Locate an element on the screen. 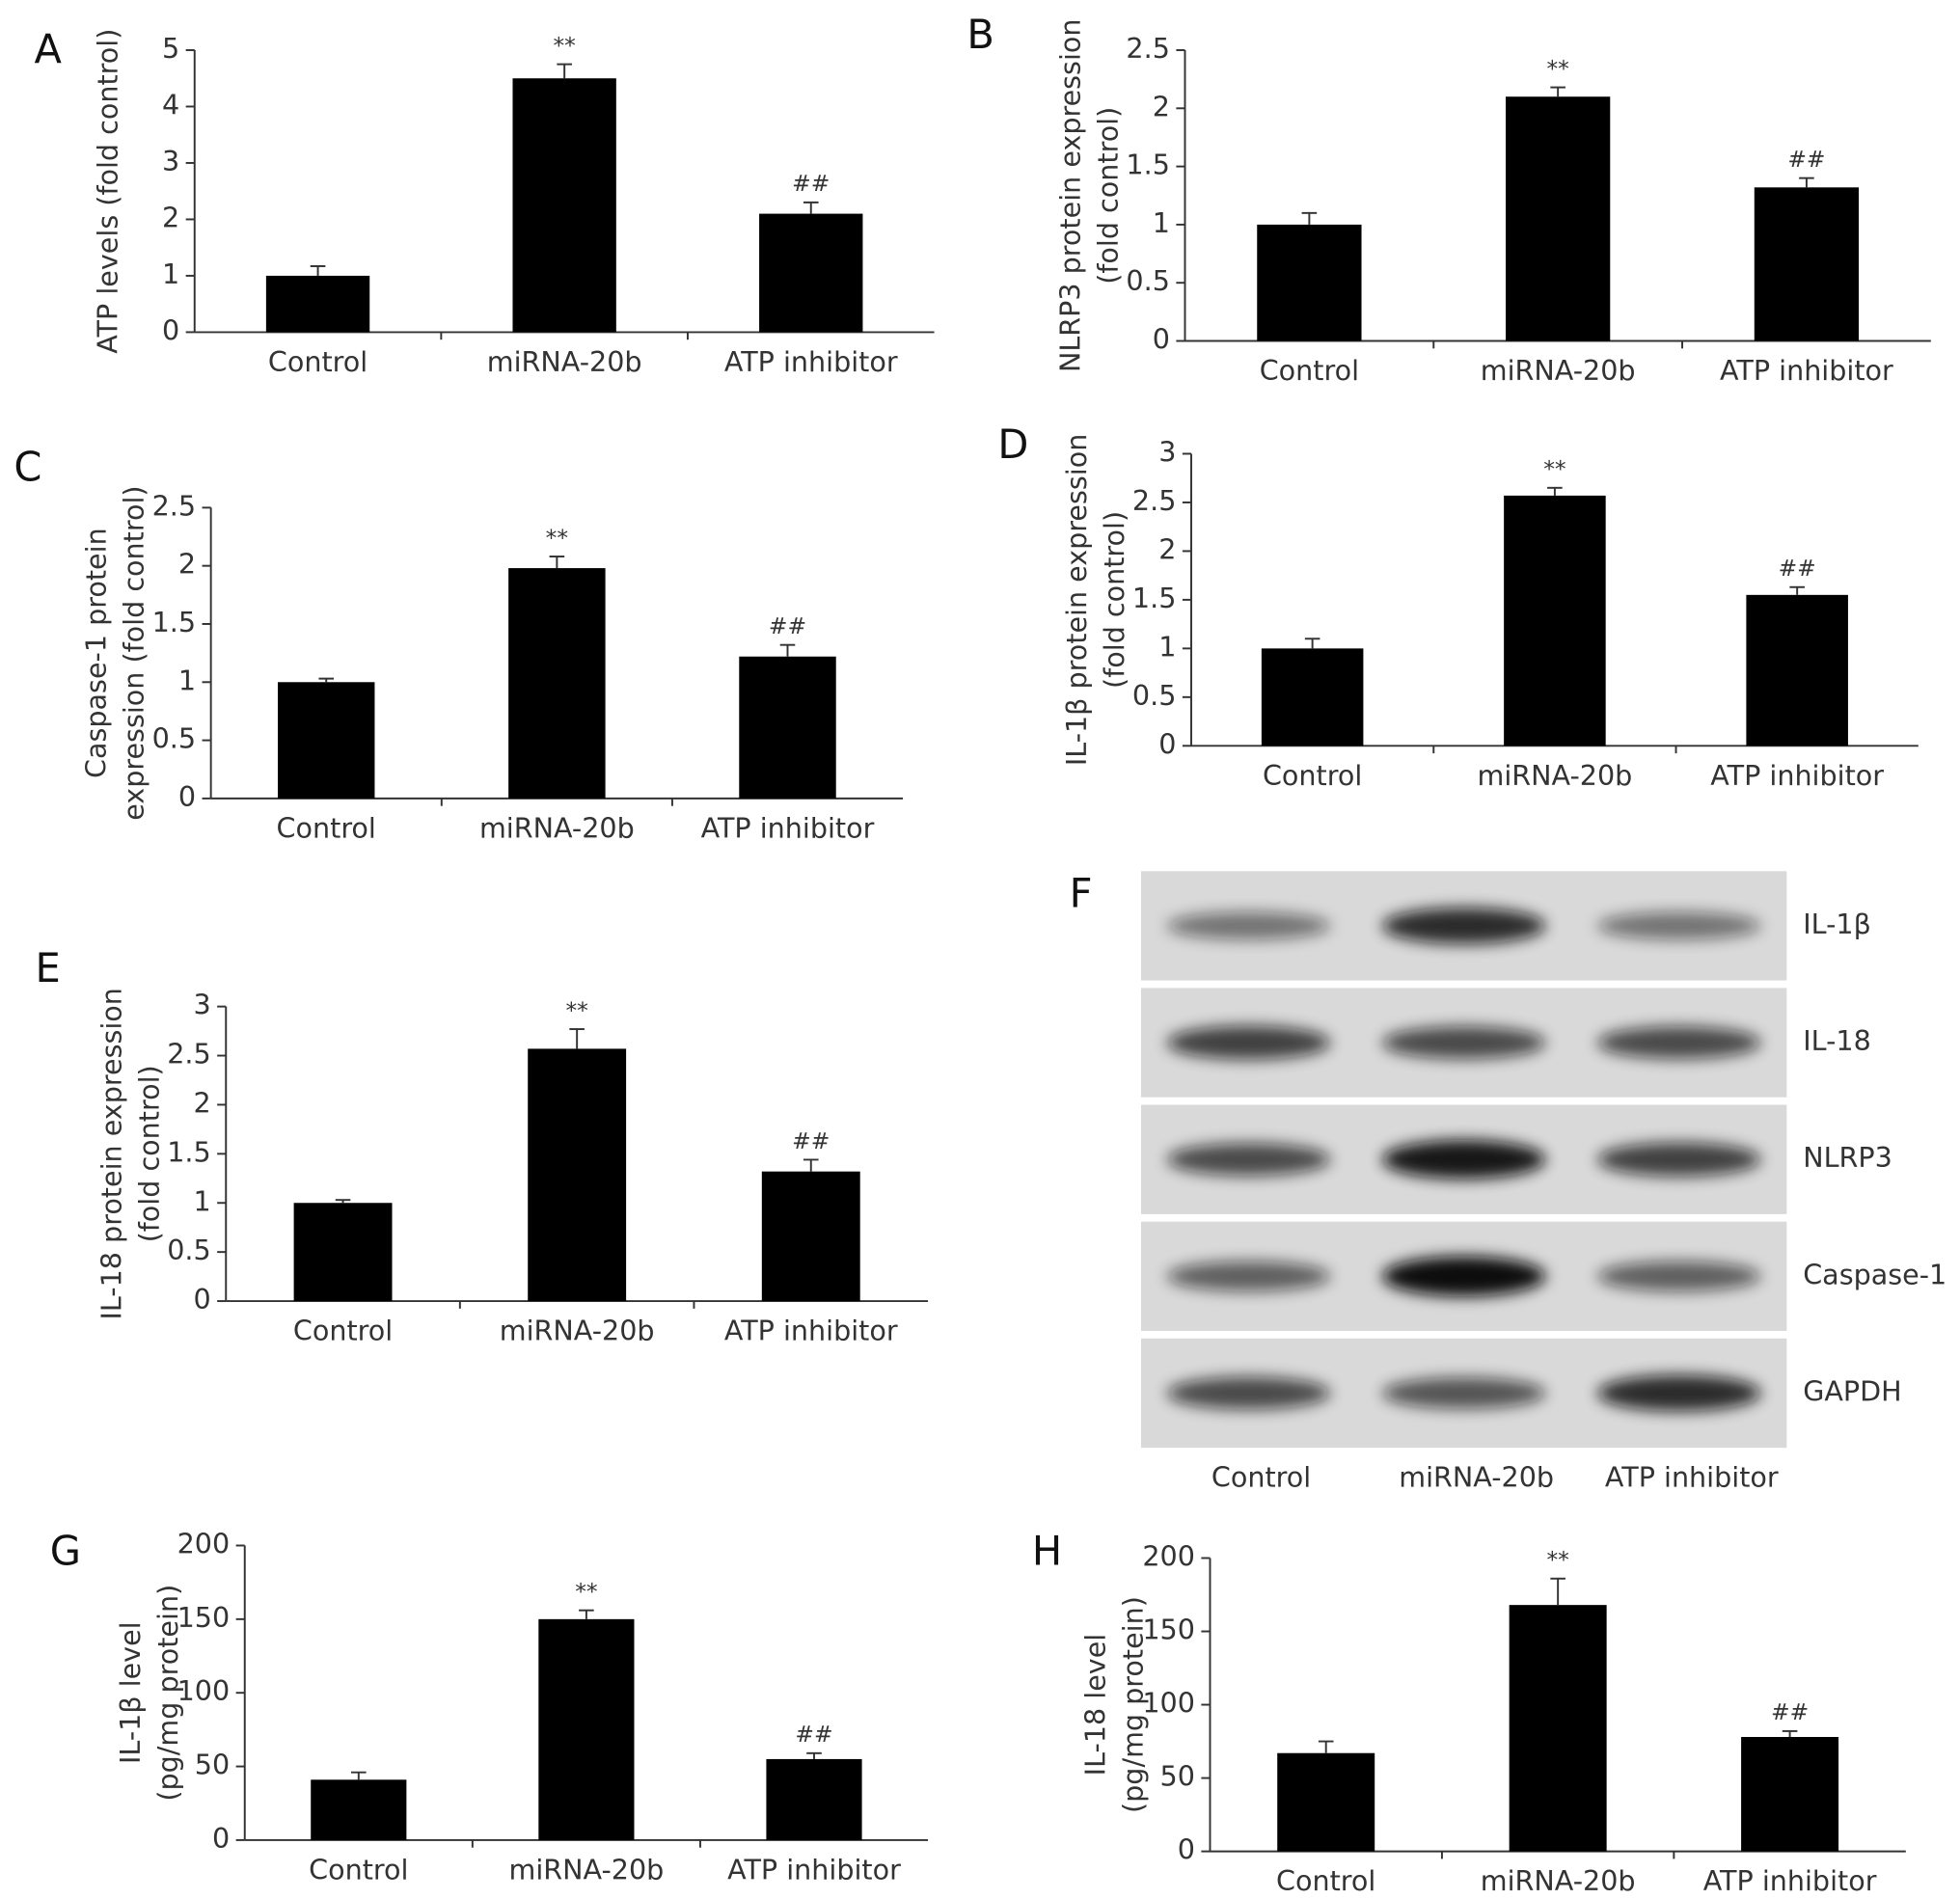  panel-label: A is located at coordinates (48, 49).